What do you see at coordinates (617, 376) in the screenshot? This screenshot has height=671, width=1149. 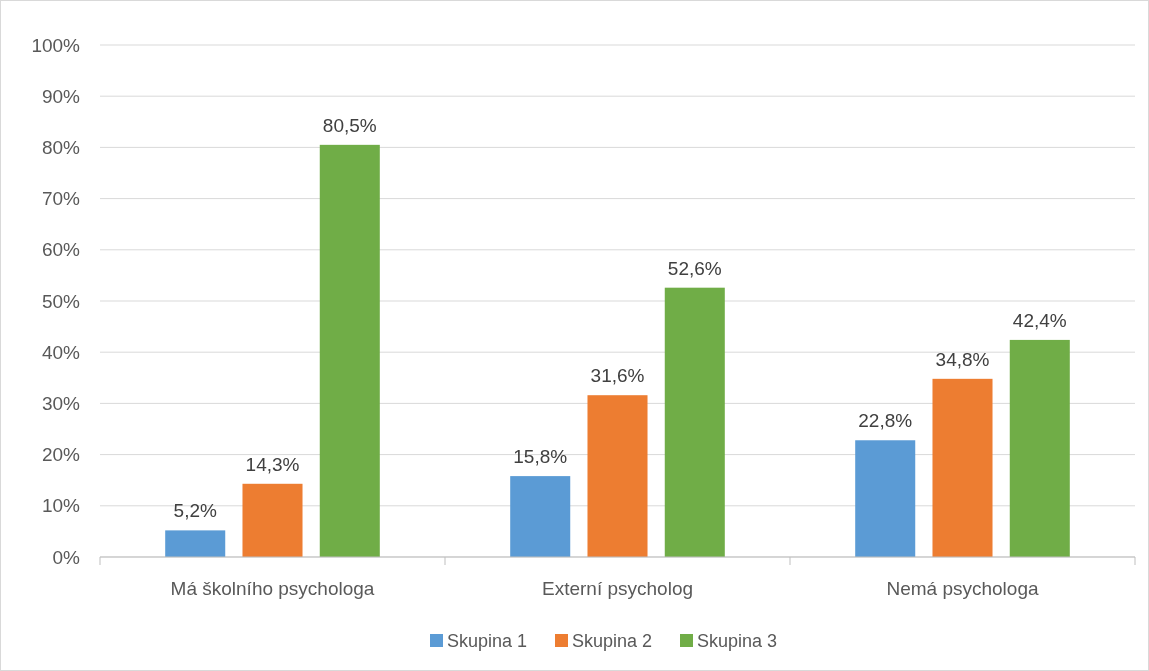 I see `data-label: 31,6%` at bounding box center [617, 376].